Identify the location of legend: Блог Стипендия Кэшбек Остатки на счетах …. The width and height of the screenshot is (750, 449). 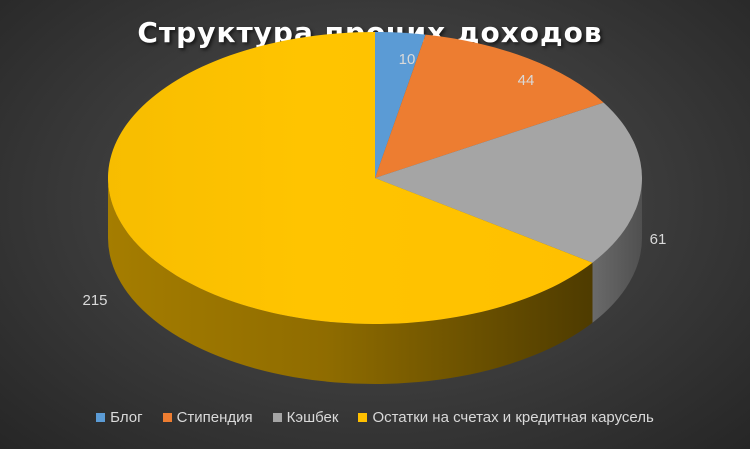
(375, 417).